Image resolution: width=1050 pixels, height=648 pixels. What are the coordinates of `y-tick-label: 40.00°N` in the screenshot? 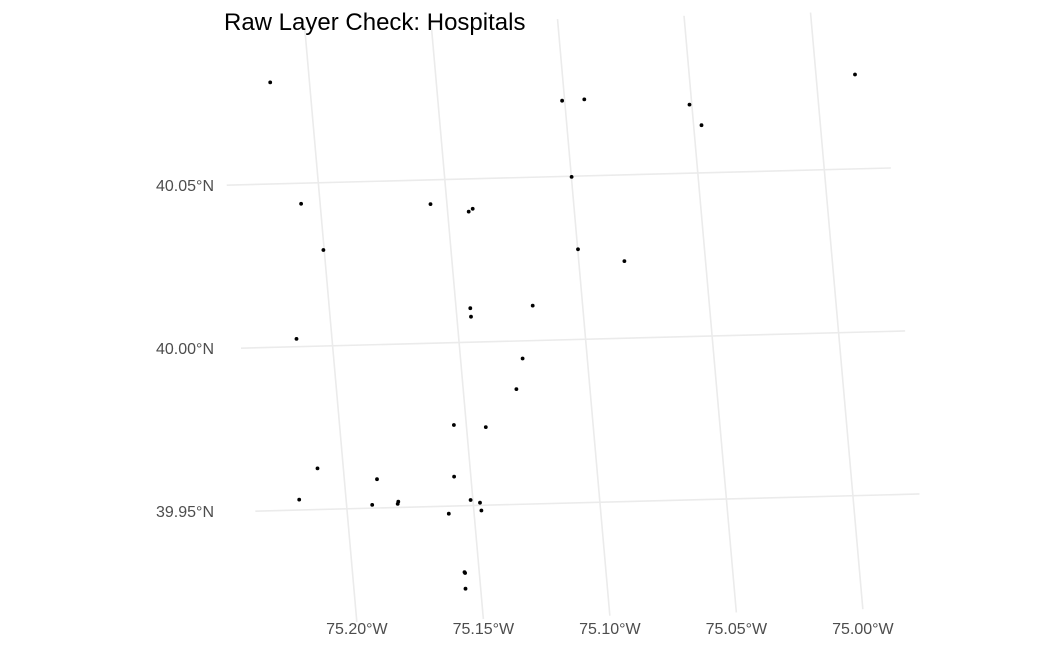 It's located at (185, 349).